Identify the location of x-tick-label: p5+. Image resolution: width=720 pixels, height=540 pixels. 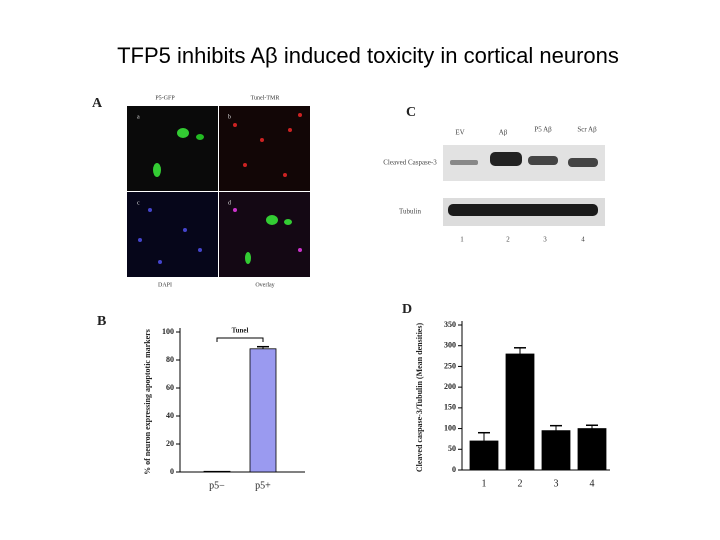
(263, 485).